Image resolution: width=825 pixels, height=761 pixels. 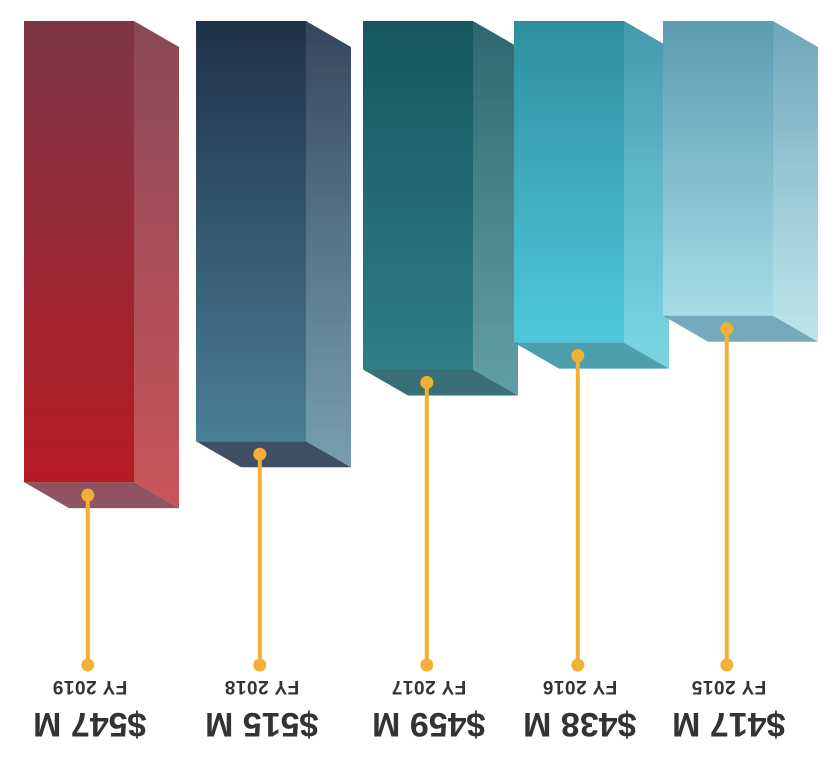 I want to click on value-label: $417 M, so click(x=728, y=724).